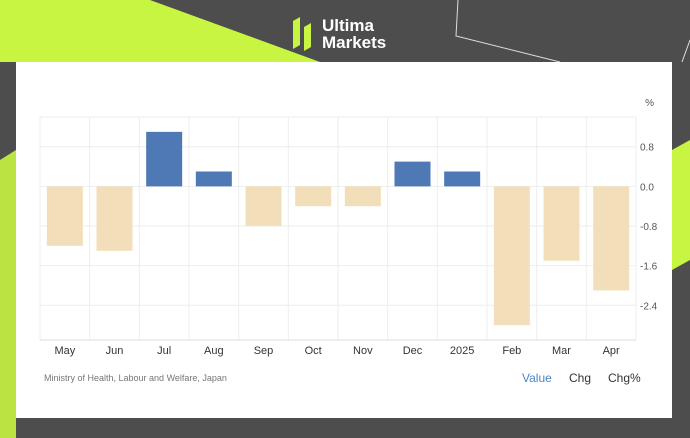 This screenshot has height=438, width=690. I want to click on bar-jul, so click(164, 159).